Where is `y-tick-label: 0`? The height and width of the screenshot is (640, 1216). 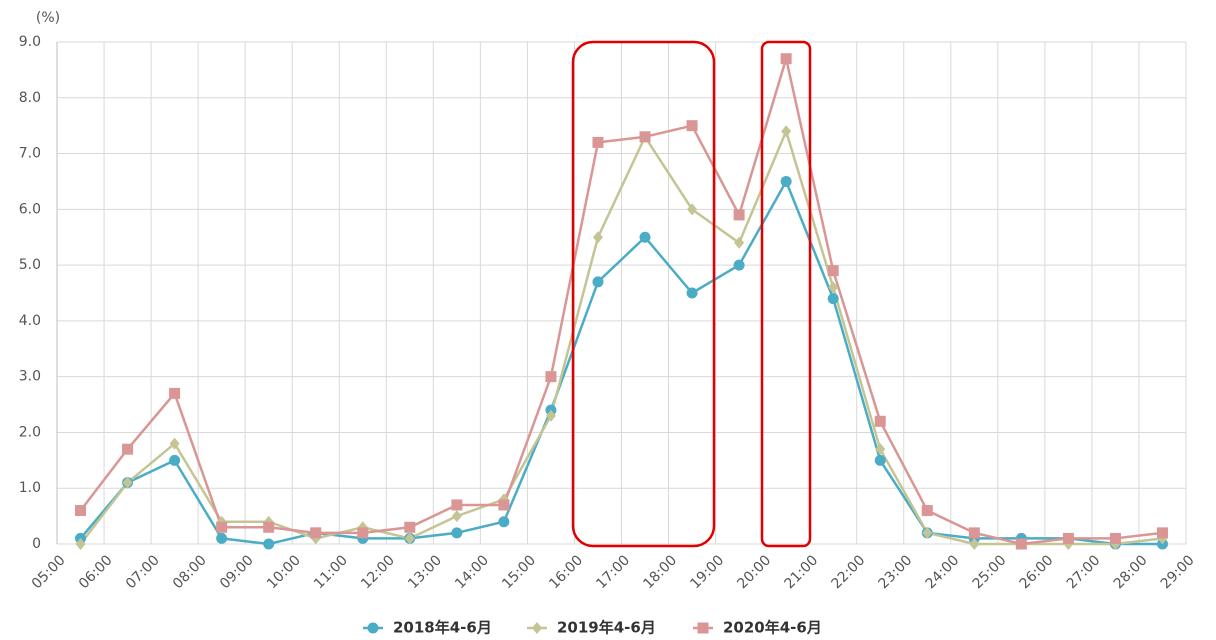 y-tick-label: 0 is located at coordinates (36, 544).